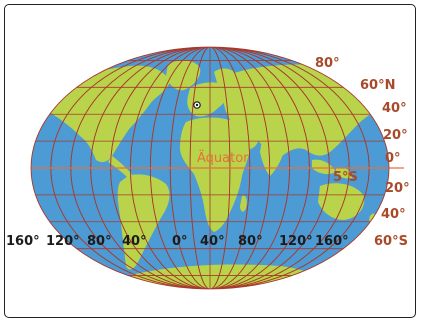 Image resolution: width=422 pixels, height=322 pixels. I want to click on lat-label-40n: 40°, so click(394, 108).